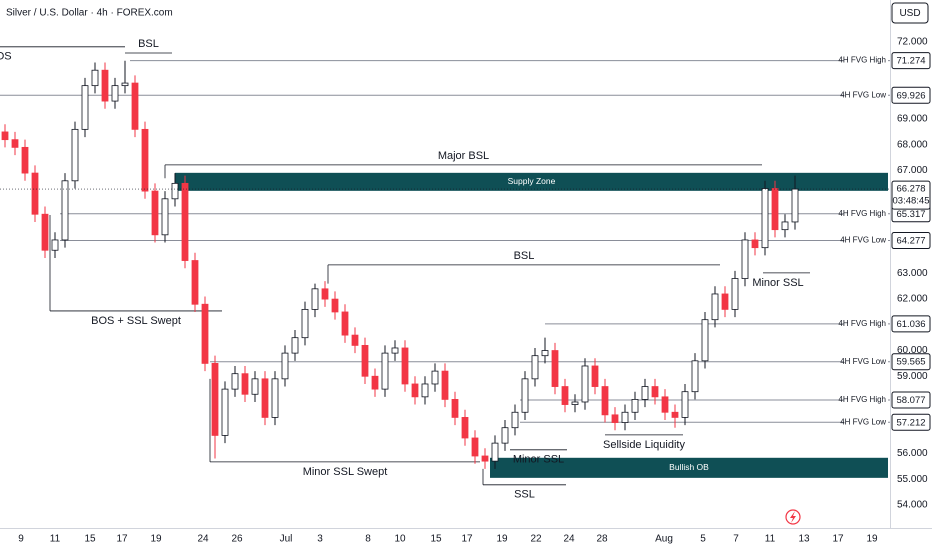  What do you see at coordinates (400, 539) in the screenshot?
I see `x-tick-label: 10` at bounding box center [400, 539].